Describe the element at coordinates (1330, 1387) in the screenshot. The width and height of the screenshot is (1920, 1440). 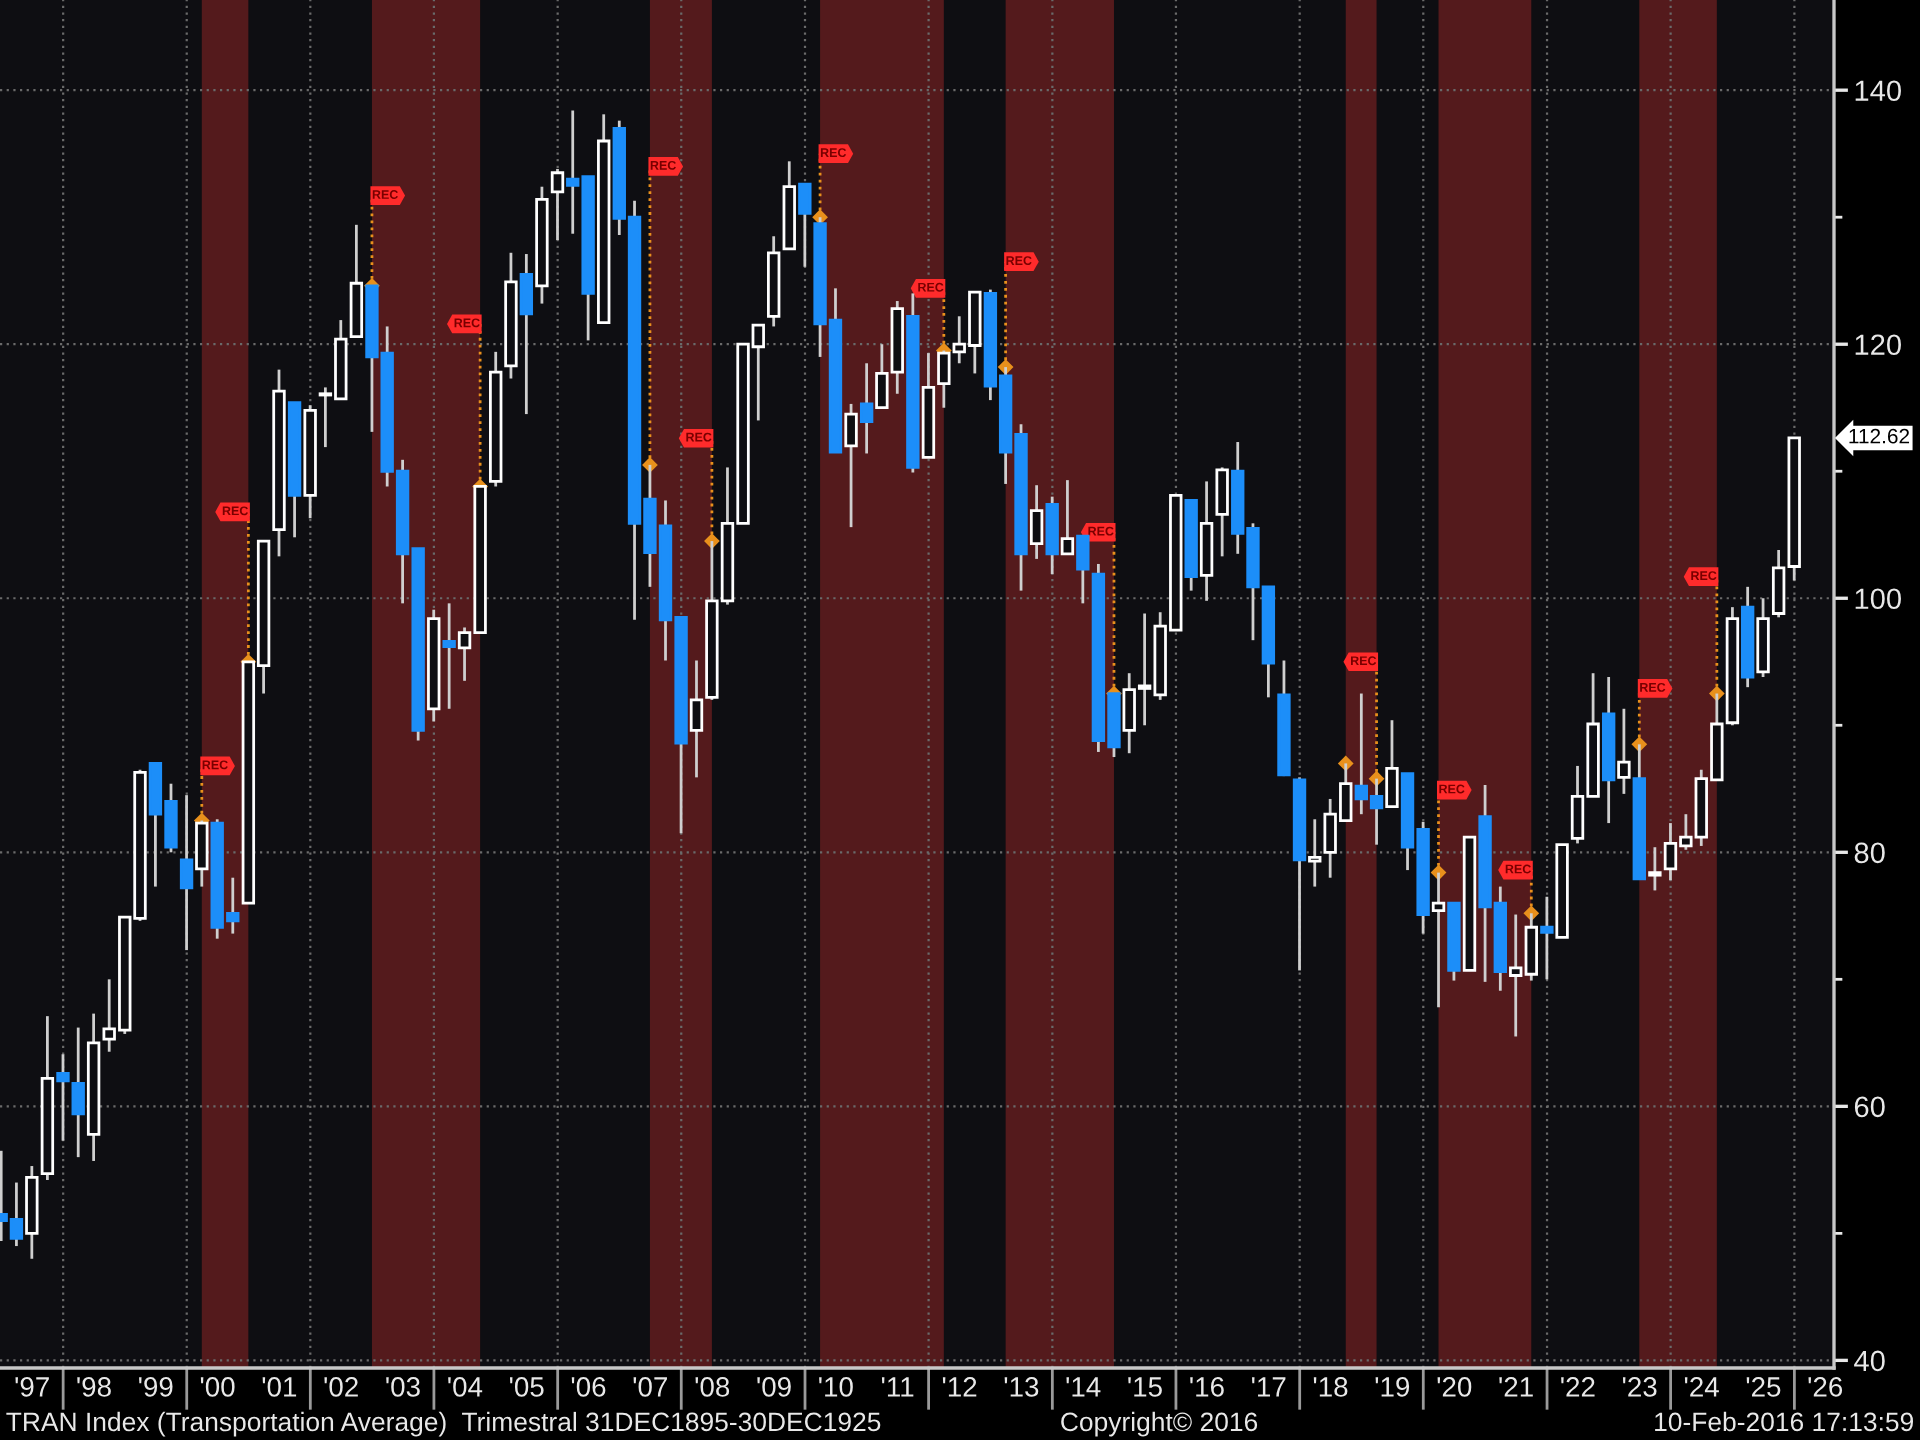
I see `x-tick-label: '18` at that location.